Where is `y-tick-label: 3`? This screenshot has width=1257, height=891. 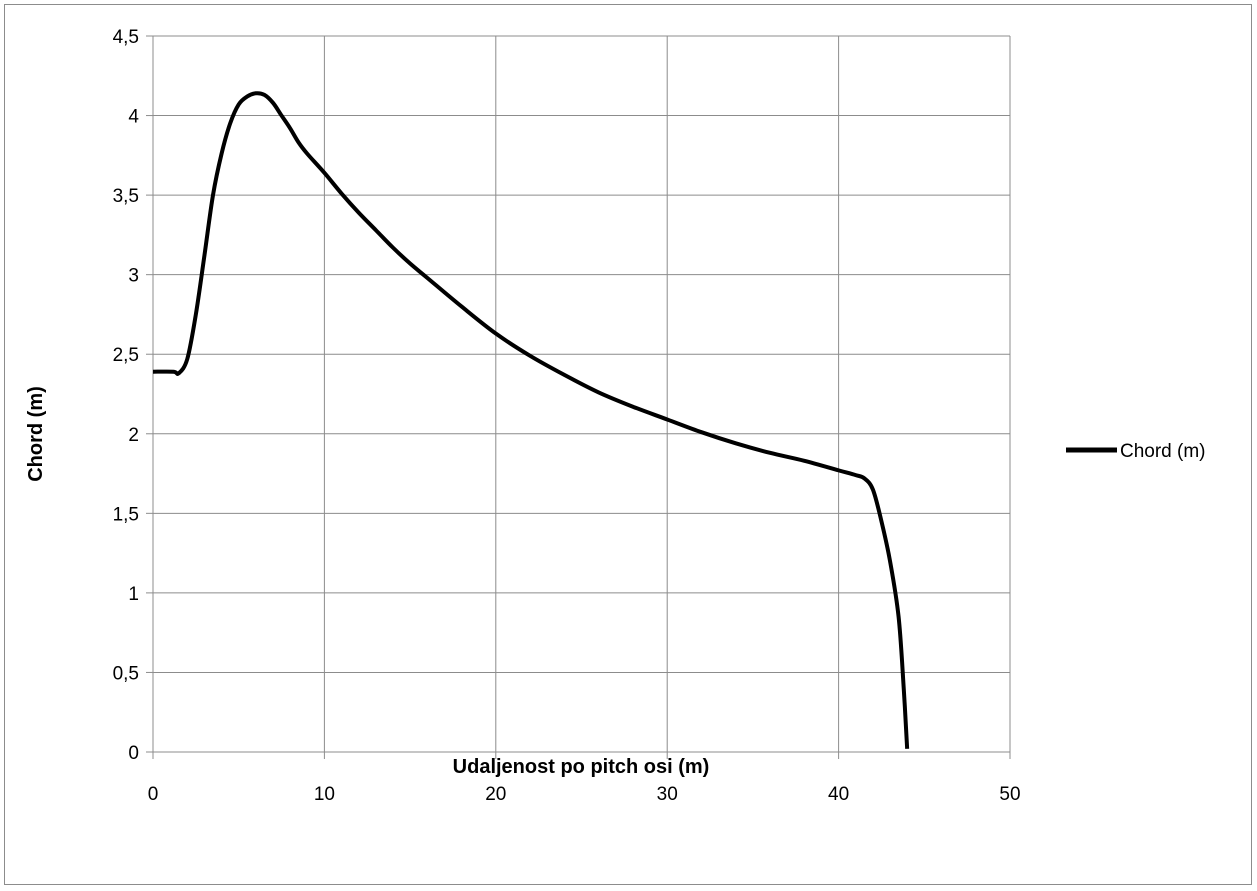 y-tick-label: 3 is located at coordinates (133, 276).